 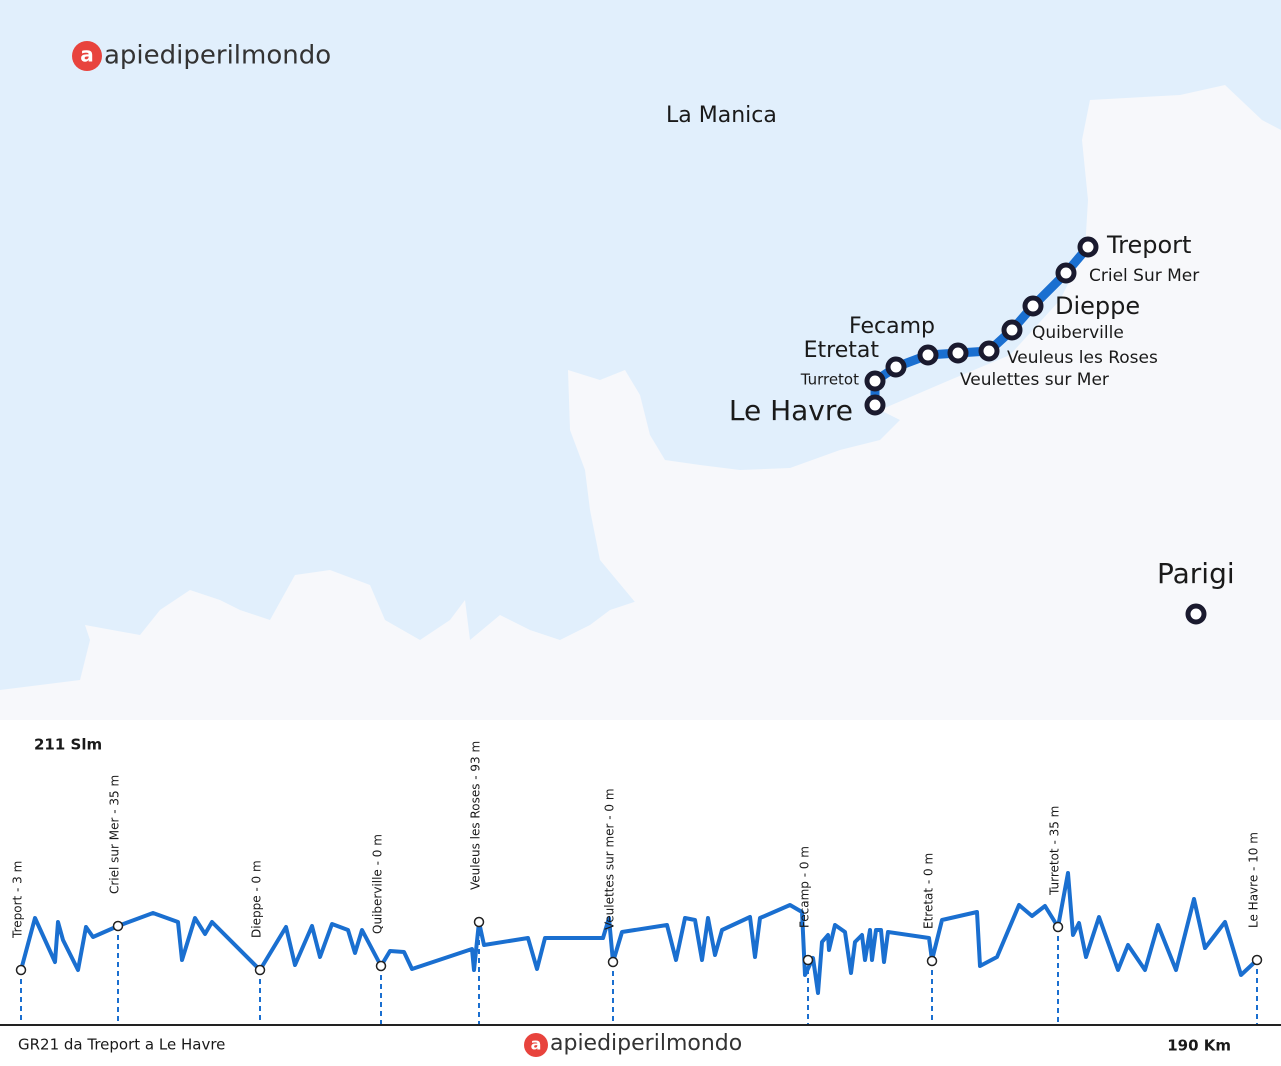 What do you see at coordinates (929, 891) in the screenshot?
I see `station-label: Etretat - 0 m` at bounding box center [929, 891].